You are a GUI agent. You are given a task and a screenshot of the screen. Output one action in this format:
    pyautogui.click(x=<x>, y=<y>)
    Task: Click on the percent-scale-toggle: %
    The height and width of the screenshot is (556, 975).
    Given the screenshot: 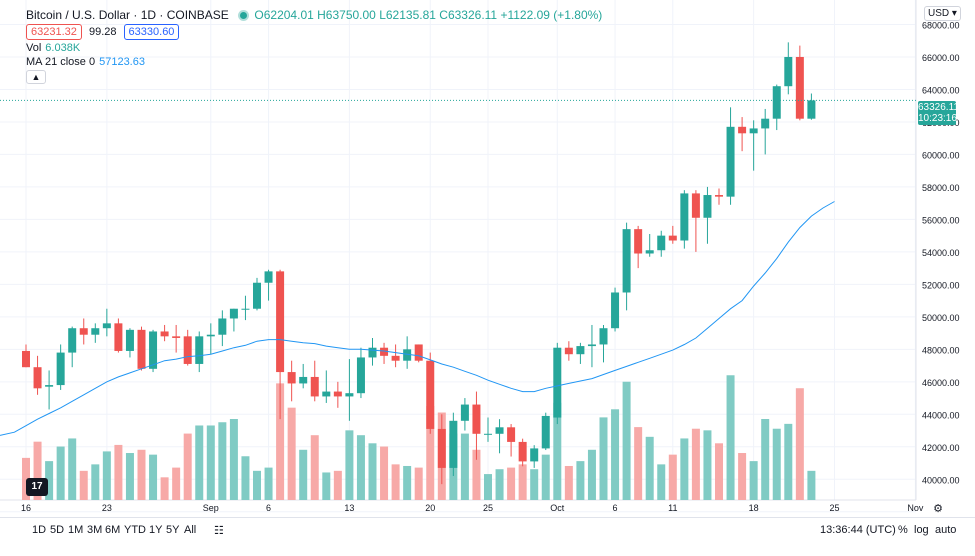 What is the action you would take?
    pyautogui.click(x=903, y=530)
    